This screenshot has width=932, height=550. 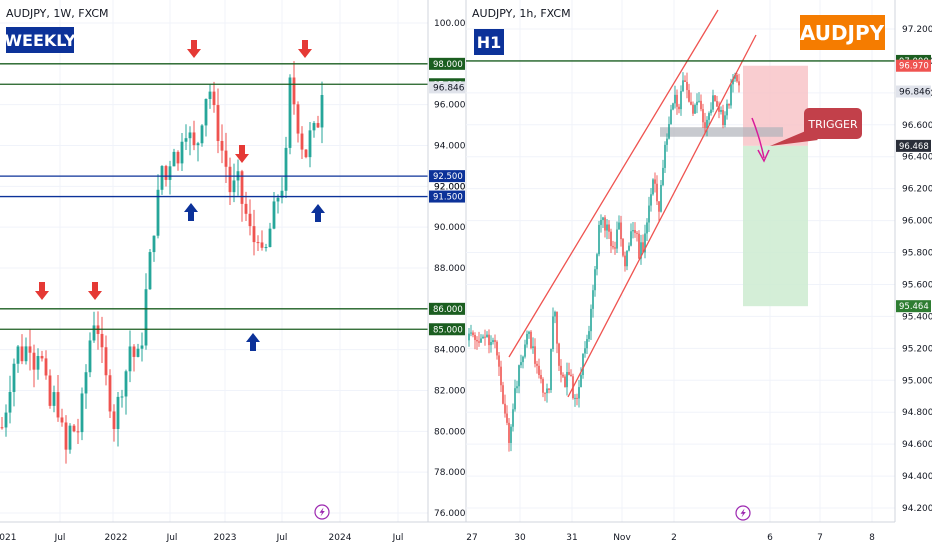 I want to click on weekly-level-tag-label: 91.500, so click(x=448, y=198).